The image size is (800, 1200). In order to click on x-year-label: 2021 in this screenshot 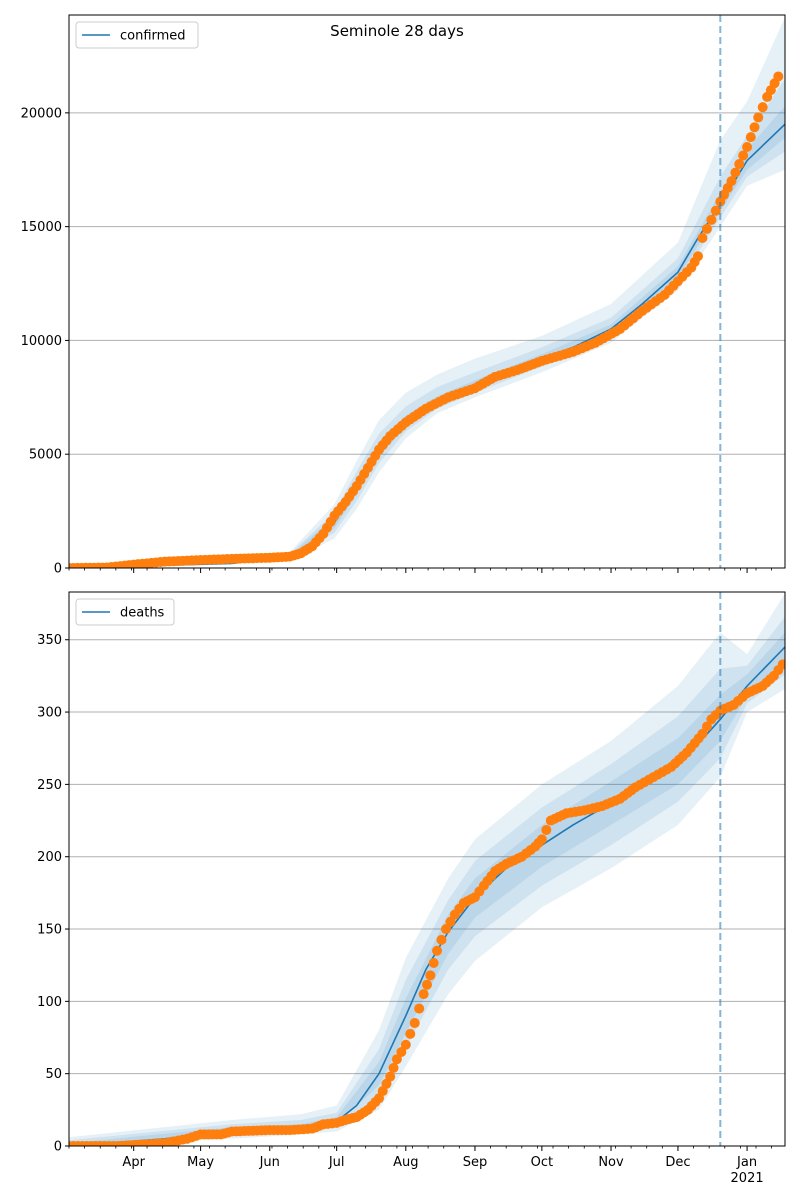, I will do `click(747, 1178)`.